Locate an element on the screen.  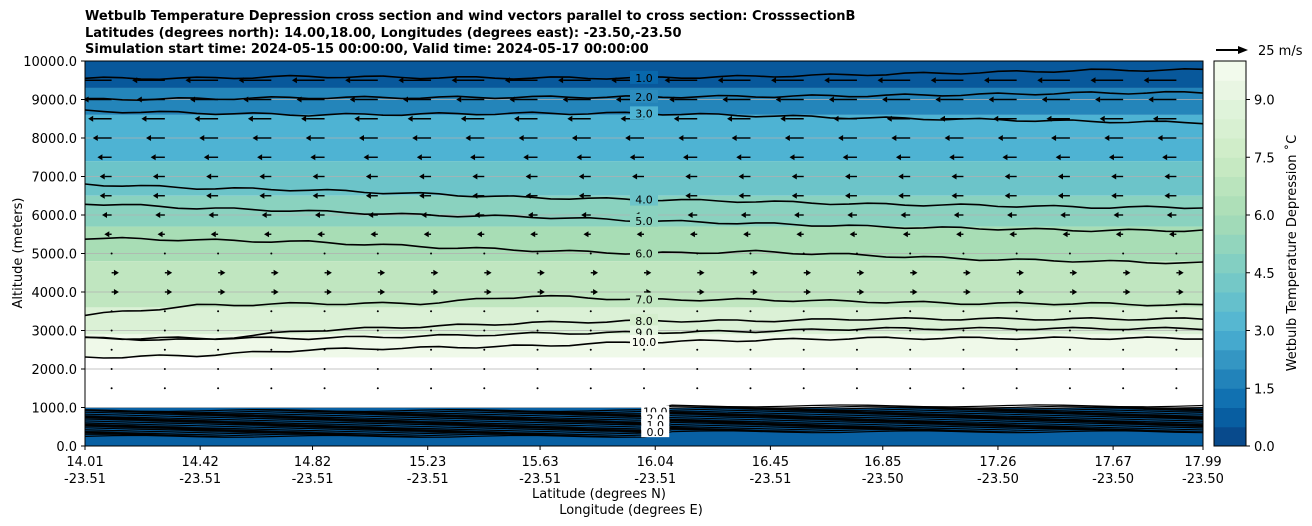
contour-label-bg-4.0 is located at coordinates (644, 199).